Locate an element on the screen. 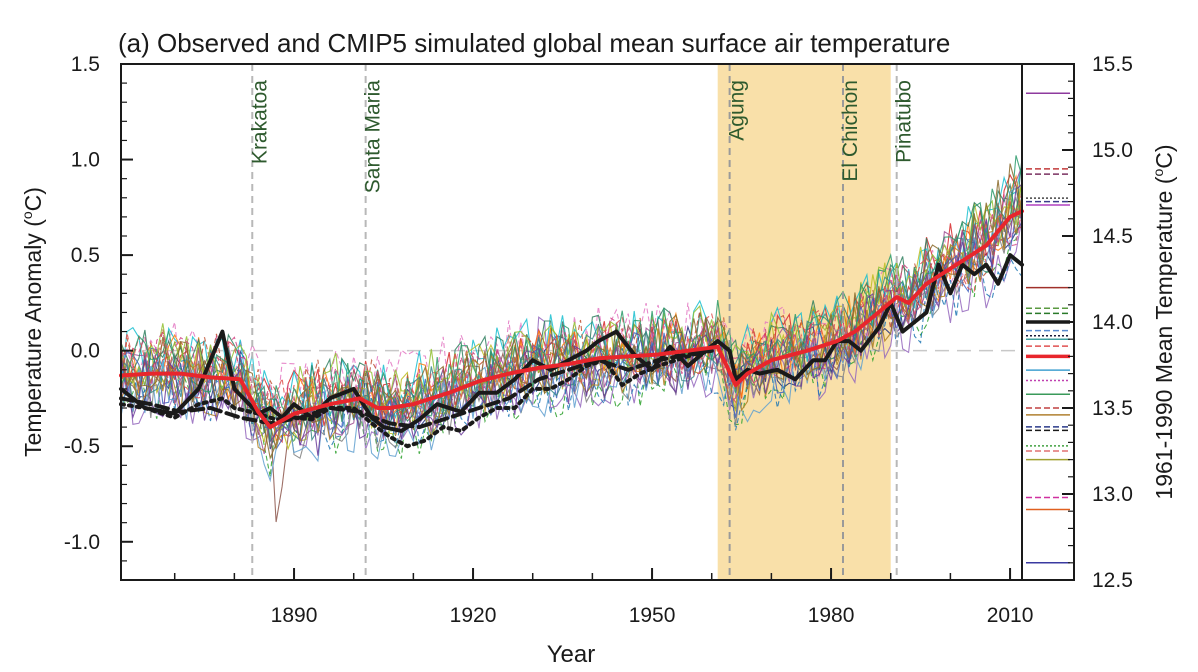 The image size is (1198, 672). y-axis: -1.0 -0.5 0.0 0.5 1.0 1.5 is located at coordinates (98, 307).